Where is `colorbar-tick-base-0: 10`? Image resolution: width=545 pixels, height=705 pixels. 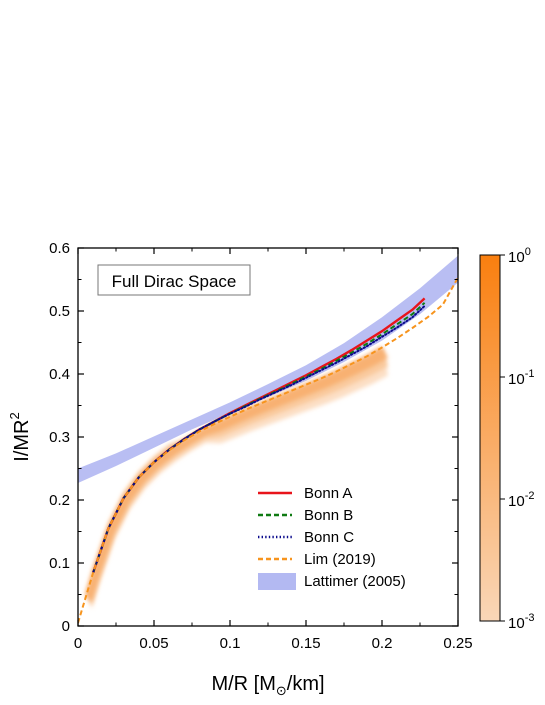
colorbar-tick-base-0: 10 is located at coordinates (516, 257).